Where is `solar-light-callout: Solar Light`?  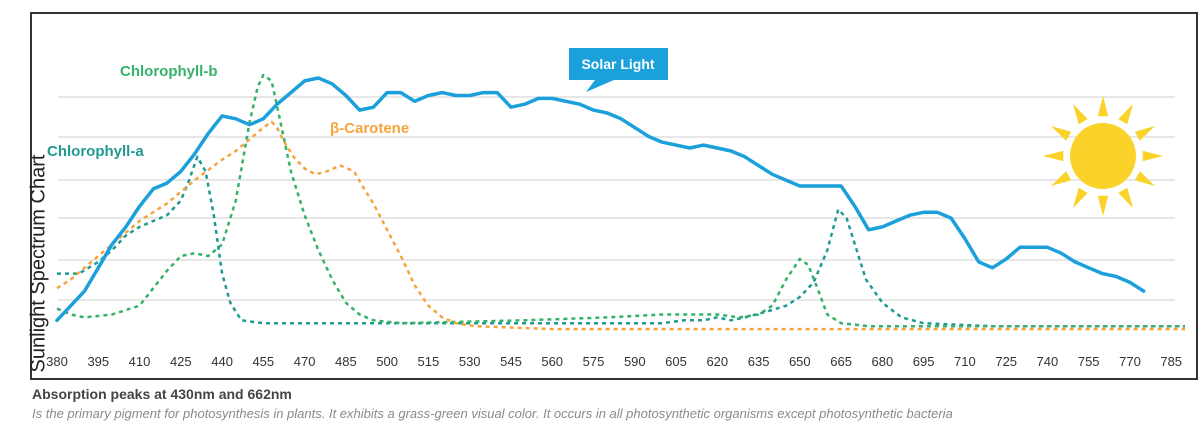 solar-light-callout: Solar Light is located at coordinates (618, 70).